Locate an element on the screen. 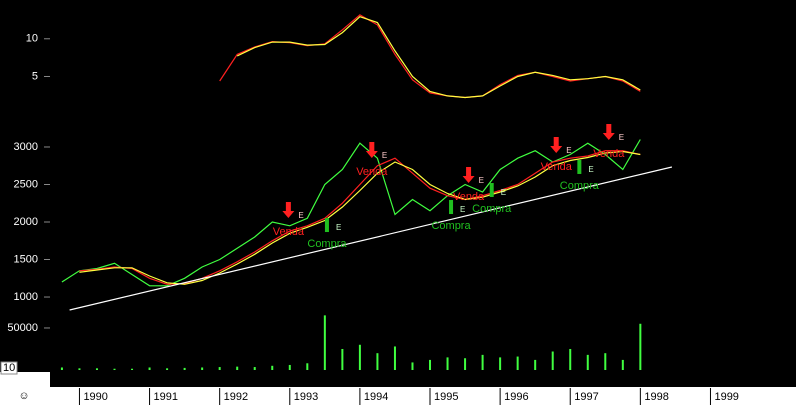  corner-icon: ☺ is located at coordinates (23, 396).